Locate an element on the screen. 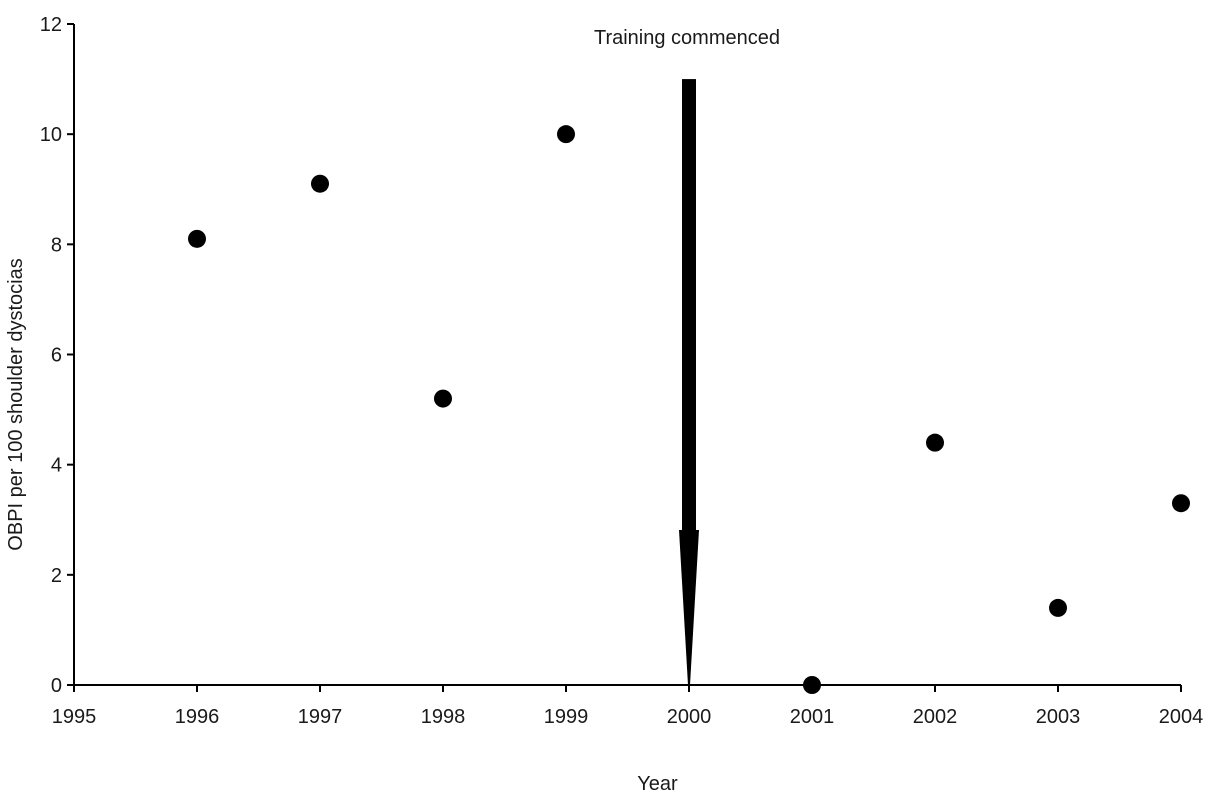 Image resolution: width=1217 pixels, height=799 pixels. annotation-layer: Training commenced is located at coordinates (687, 356).